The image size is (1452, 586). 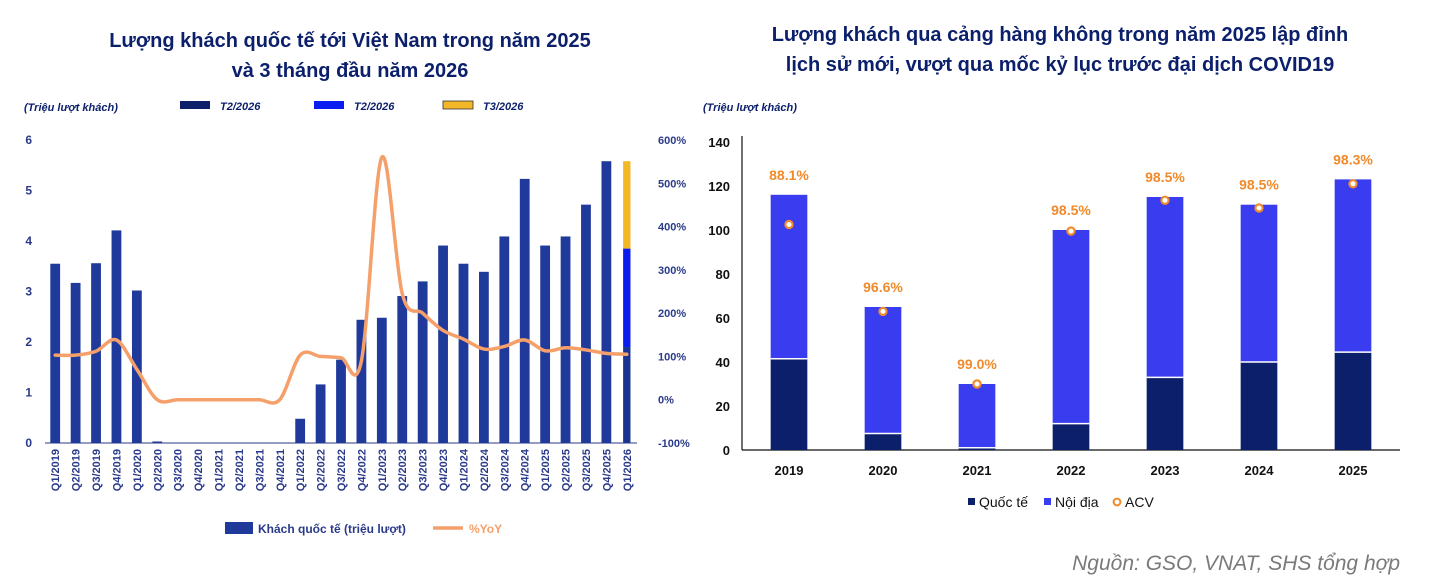 I want to click on right-y-tick-label: 80, so click(x=723, y=274).